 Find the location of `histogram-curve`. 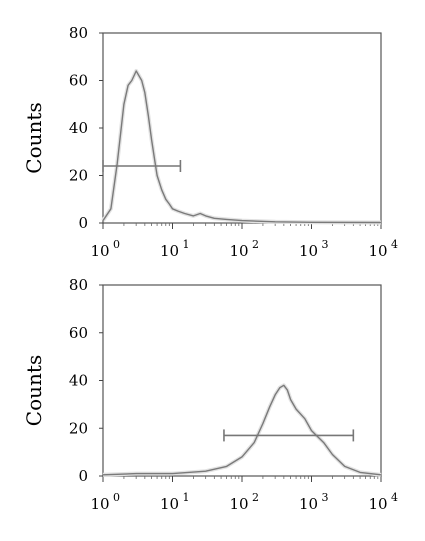

histogram-curve is located at coordinates (242, 430).